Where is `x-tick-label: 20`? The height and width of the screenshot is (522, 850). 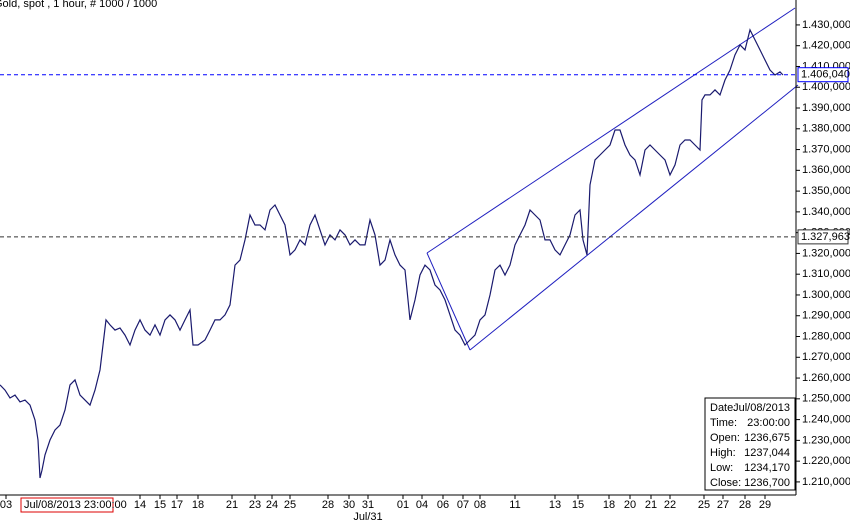
x-tick-label: 20 is located at coordinates (630, 505).